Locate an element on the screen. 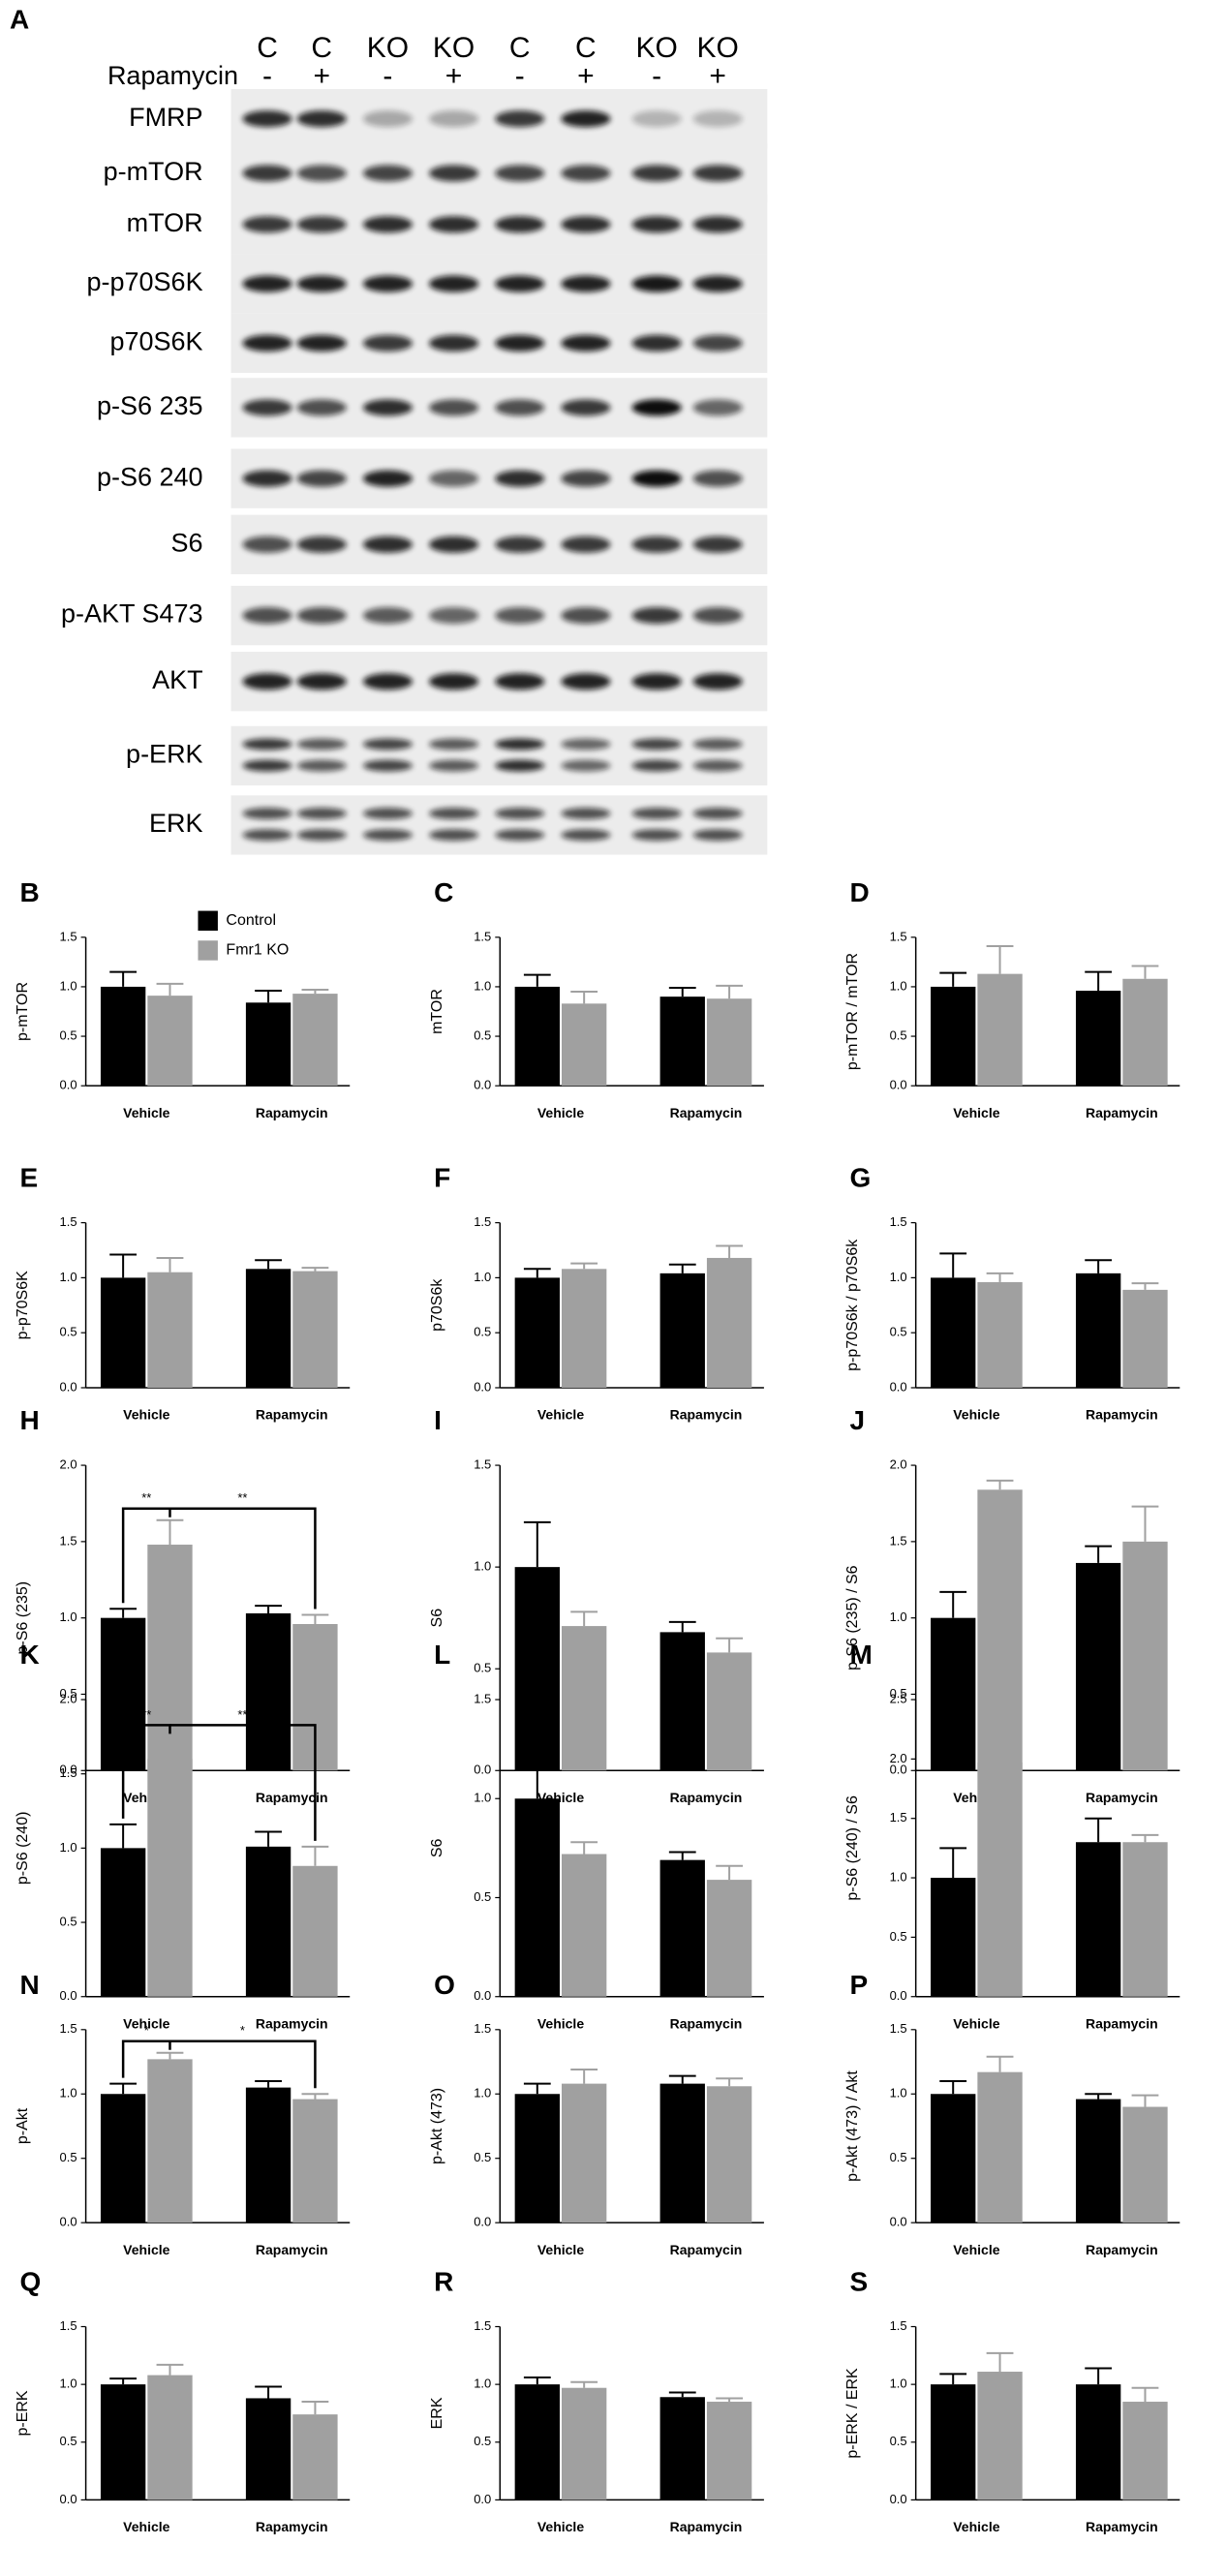  treatment-label: Rapamycin is located at coordinates (172, 75).